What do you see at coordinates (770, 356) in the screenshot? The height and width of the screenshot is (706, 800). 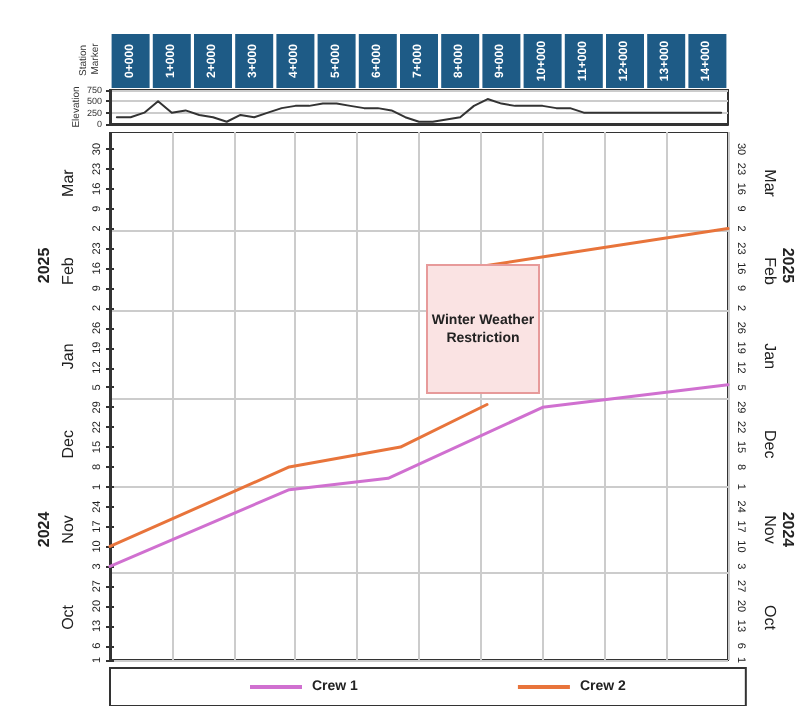 I see `text: Jan` at bounding box center [770, 356].